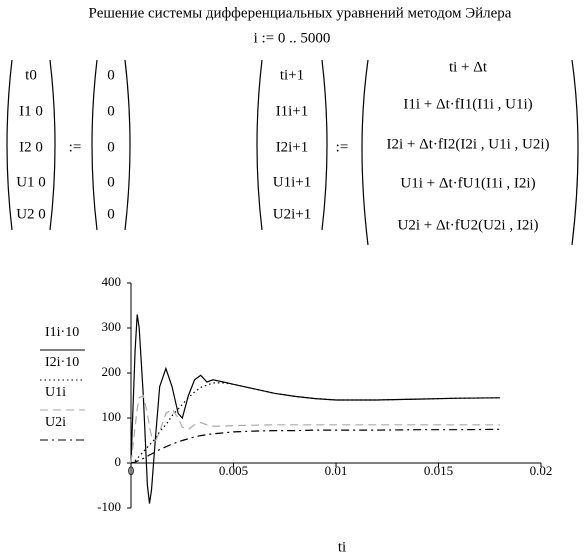 The image size is (584, 559). What do you see at coordinates (541, 470) in the screenshot?
I see `x-tick-label: 0.02` at bounding box center [541, 470].